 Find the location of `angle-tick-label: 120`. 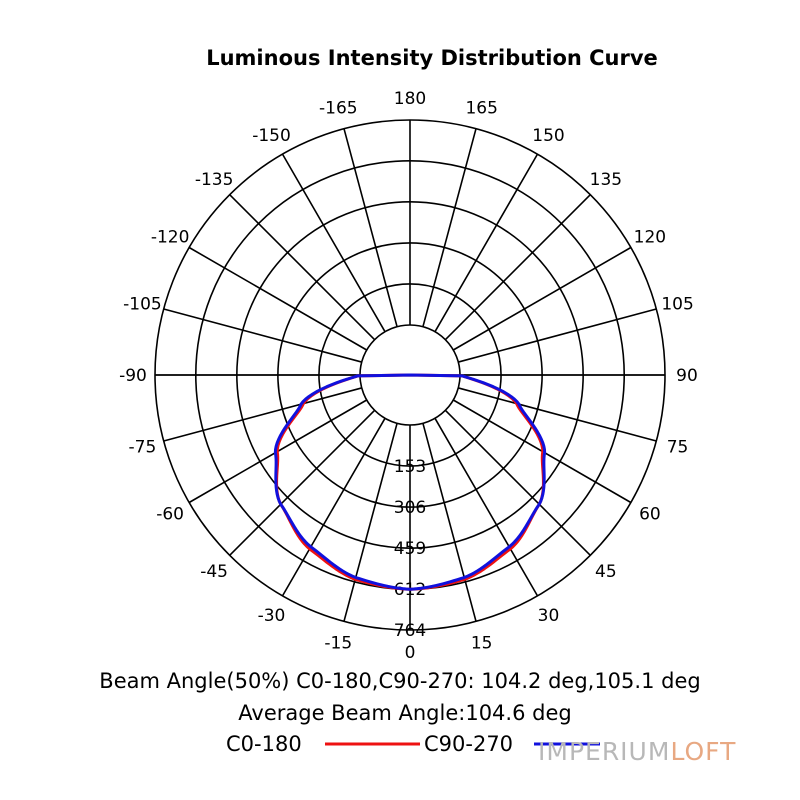

angle-tick-label: 120 is located at coordinates (650, 238).